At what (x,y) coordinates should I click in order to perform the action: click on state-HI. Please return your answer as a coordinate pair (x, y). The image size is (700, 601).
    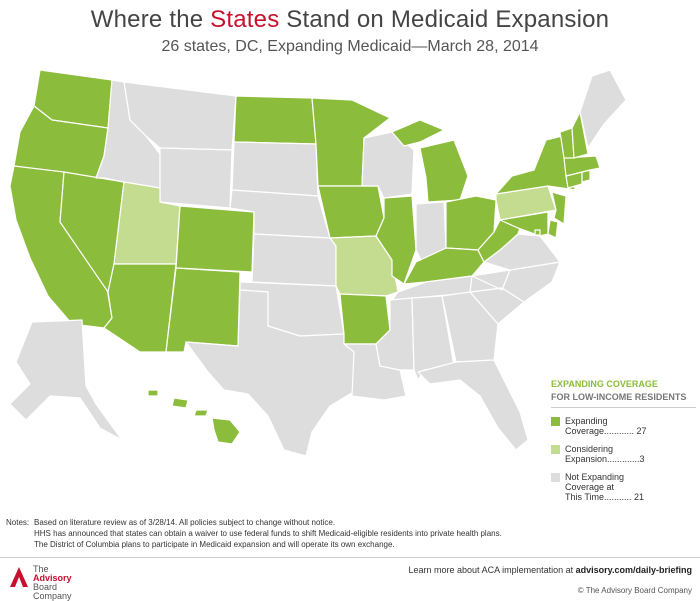
    Looking at the image, I should click on (194, 417).